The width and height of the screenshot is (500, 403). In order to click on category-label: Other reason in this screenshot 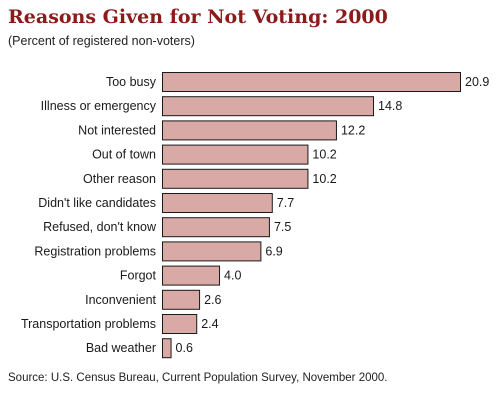, I will do `click(119, 179)`.